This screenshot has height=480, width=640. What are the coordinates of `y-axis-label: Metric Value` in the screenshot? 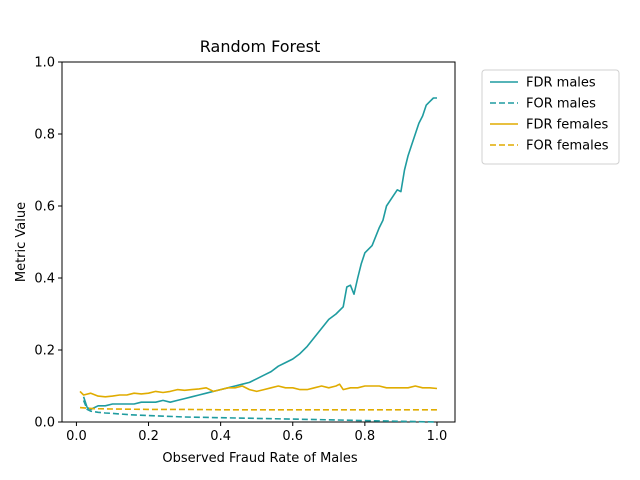 It's located at (21, 242).